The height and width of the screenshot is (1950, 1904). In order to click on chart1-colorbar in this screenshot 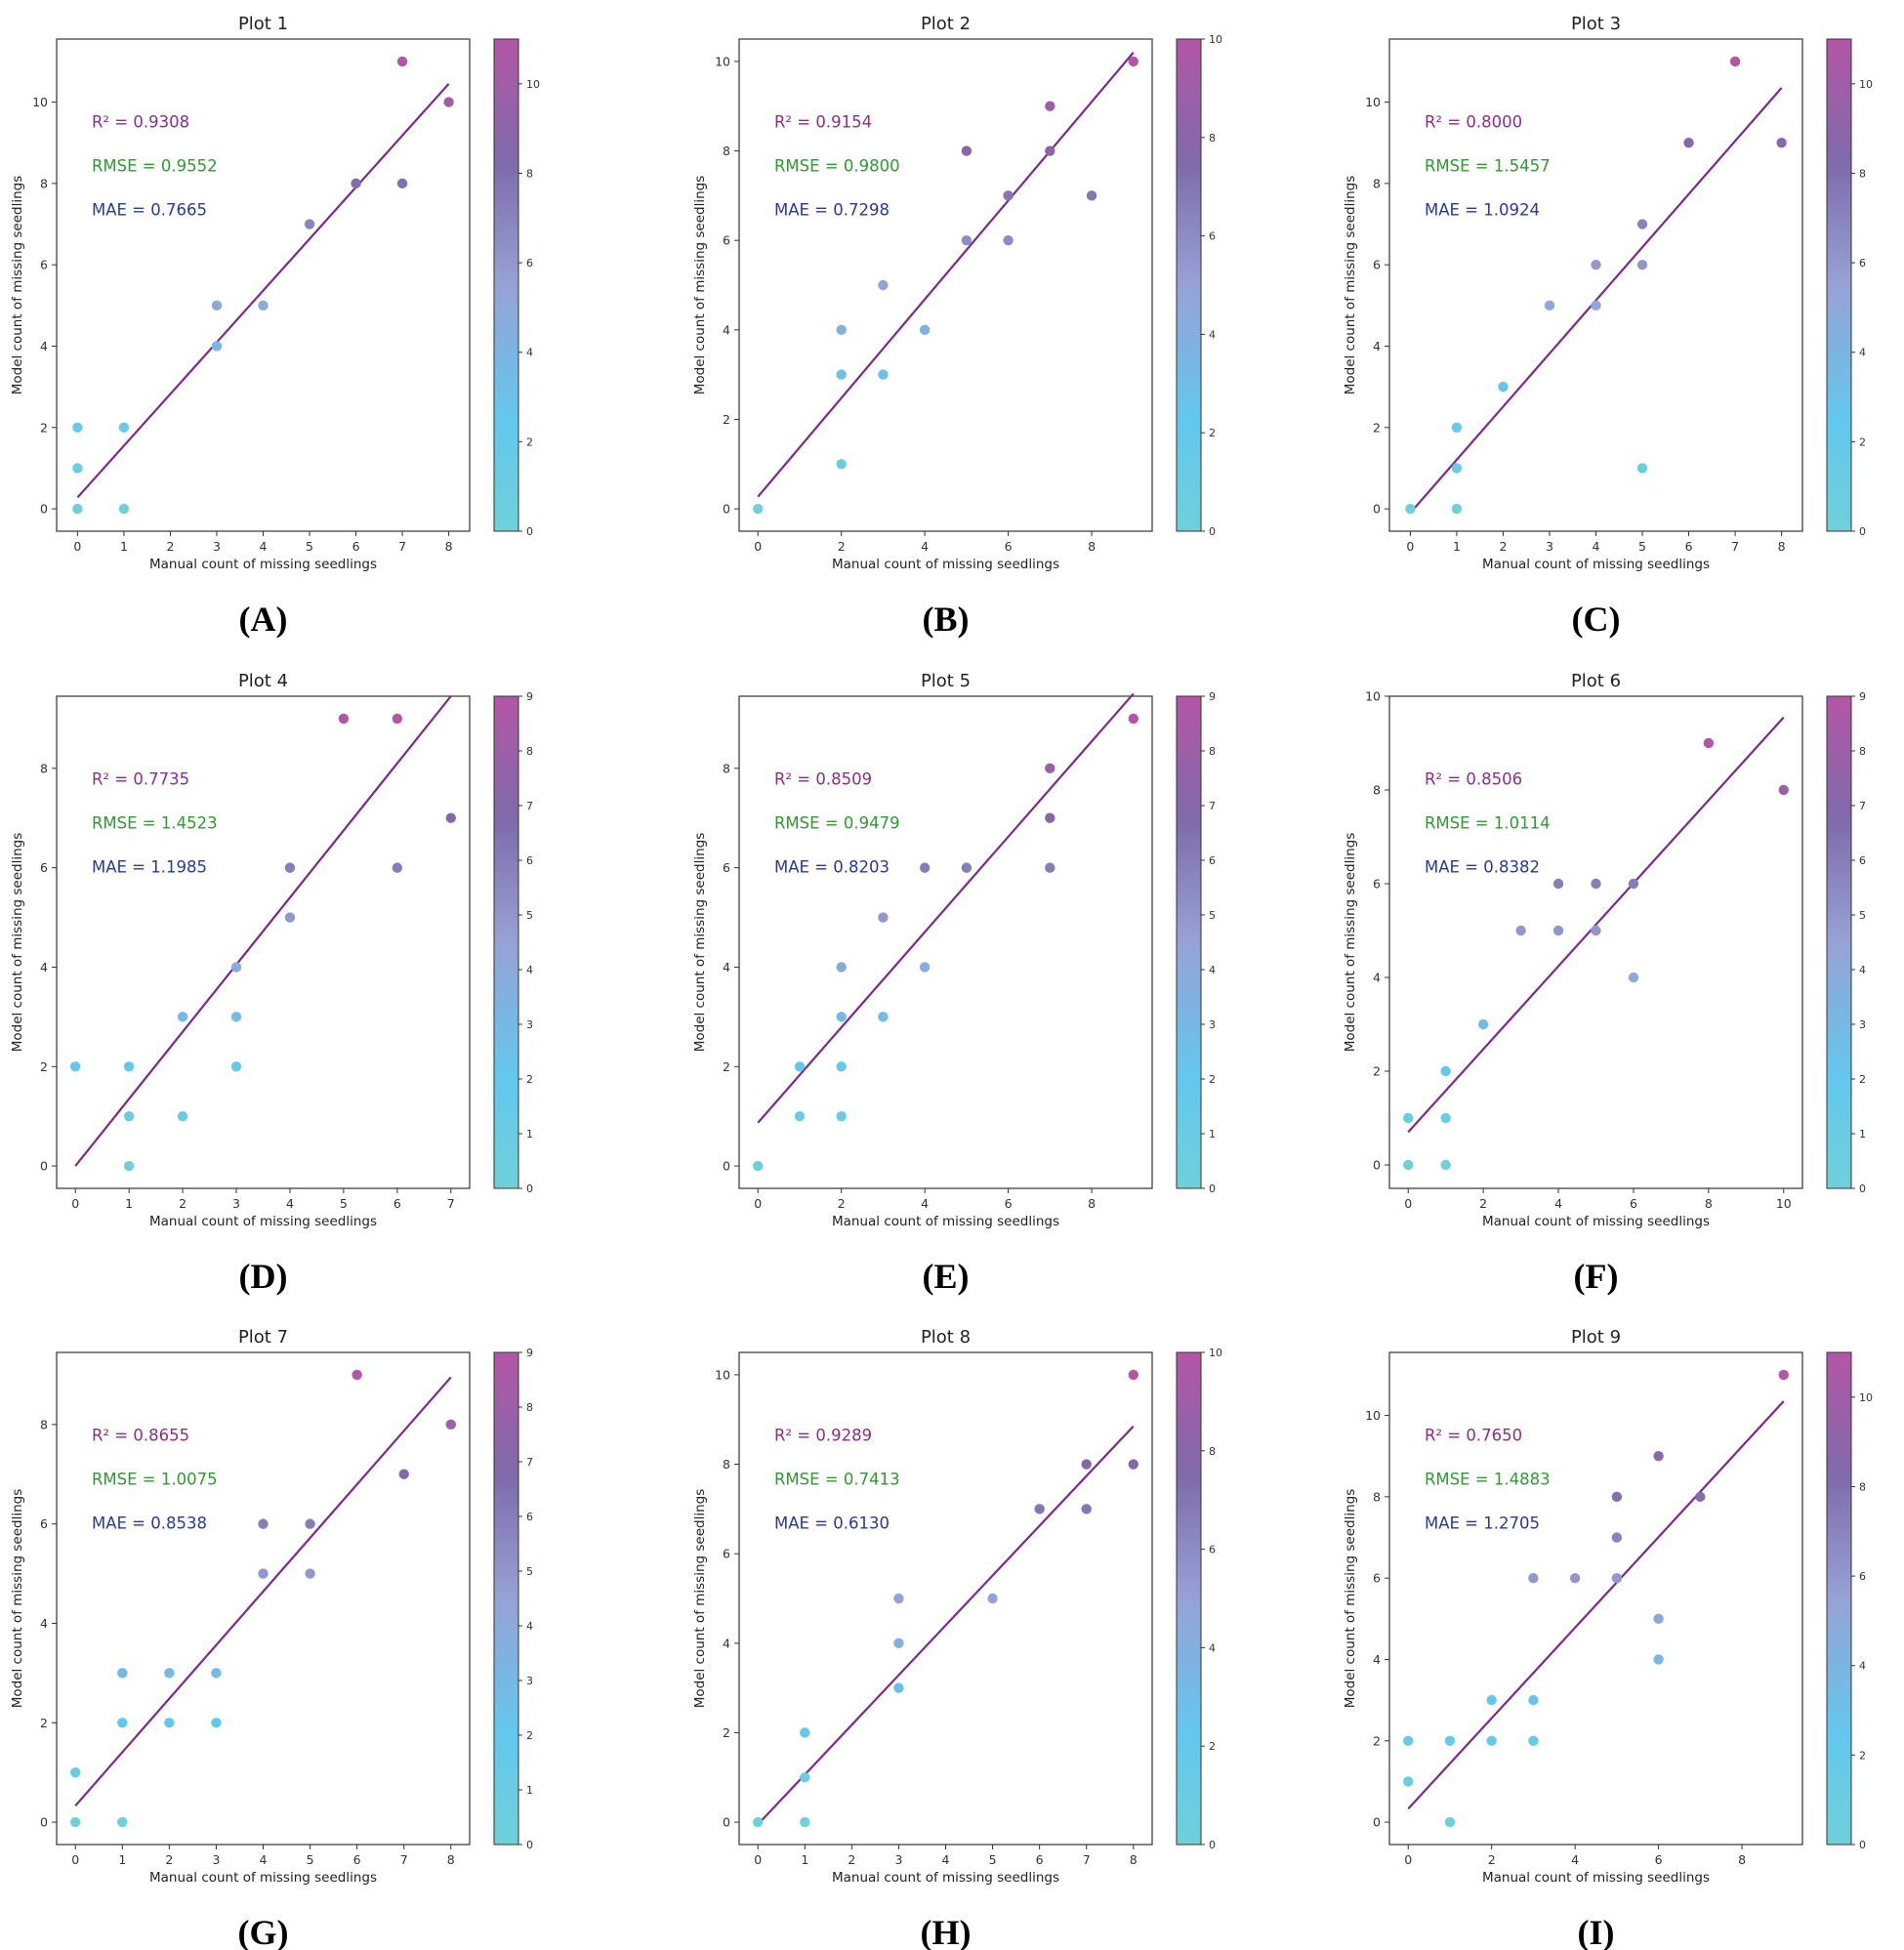, I will do `click(506, 285)`.